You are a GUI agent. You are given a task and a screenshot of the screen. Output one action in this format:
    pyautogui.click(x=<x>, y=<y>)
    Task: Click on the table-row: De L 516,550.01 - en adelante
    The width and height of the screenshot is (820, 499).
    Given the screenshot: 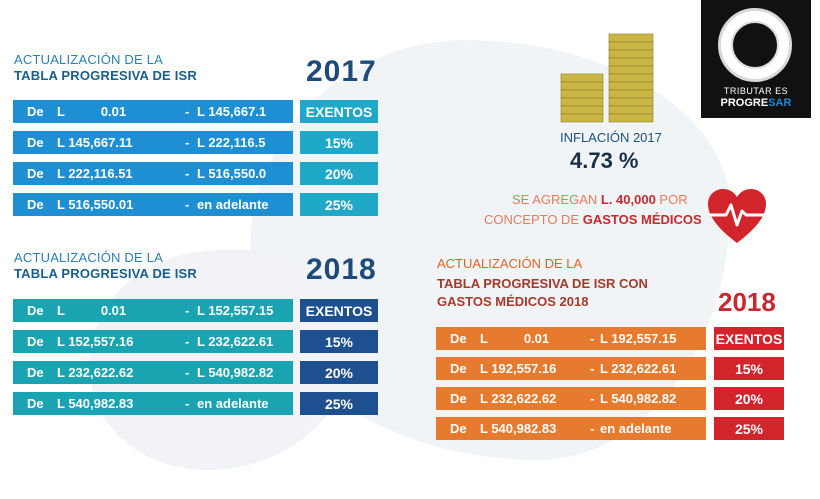 What is the action you would take?
    pyautogui.click(x=153, y=204)
    